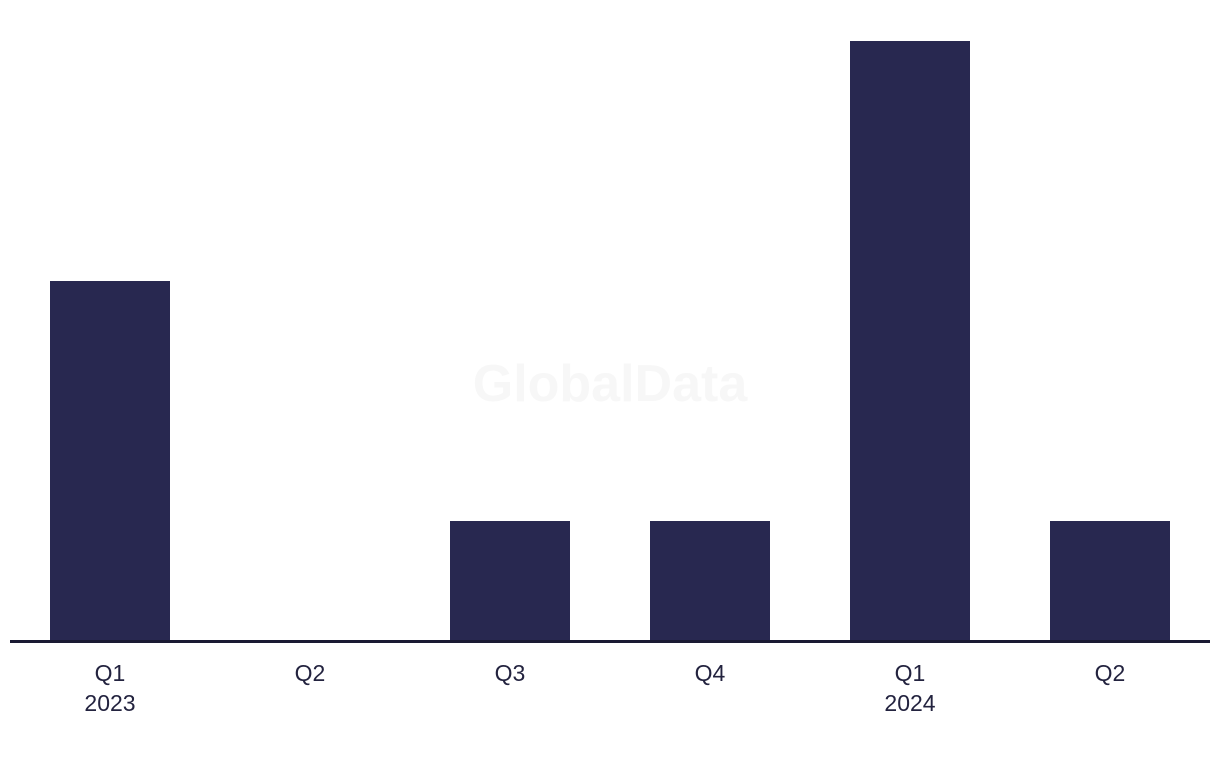 The height and width of the screenshot is (768, 1220). What do you see at coordinates (710, 581) in the screenshot?
I see `bar-q4-2023` at bounding box center [710, 581].